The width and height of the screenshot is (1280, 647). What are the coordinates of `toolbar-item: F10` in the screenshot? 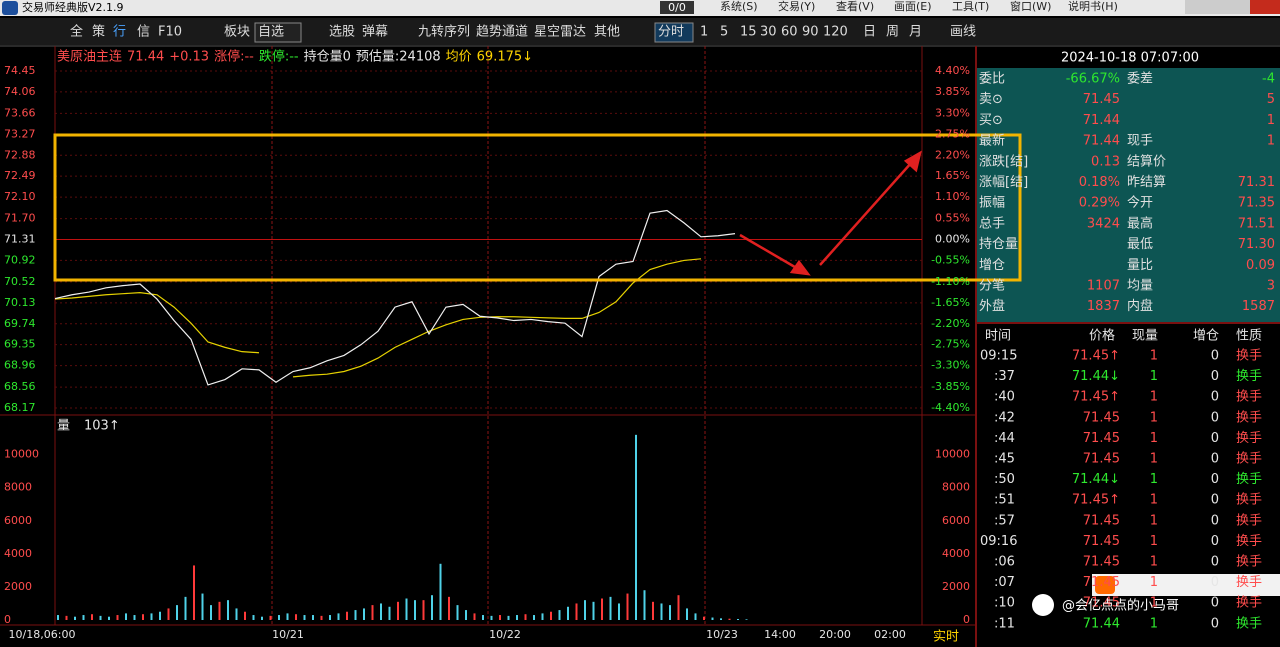 It's located at (170, 32).